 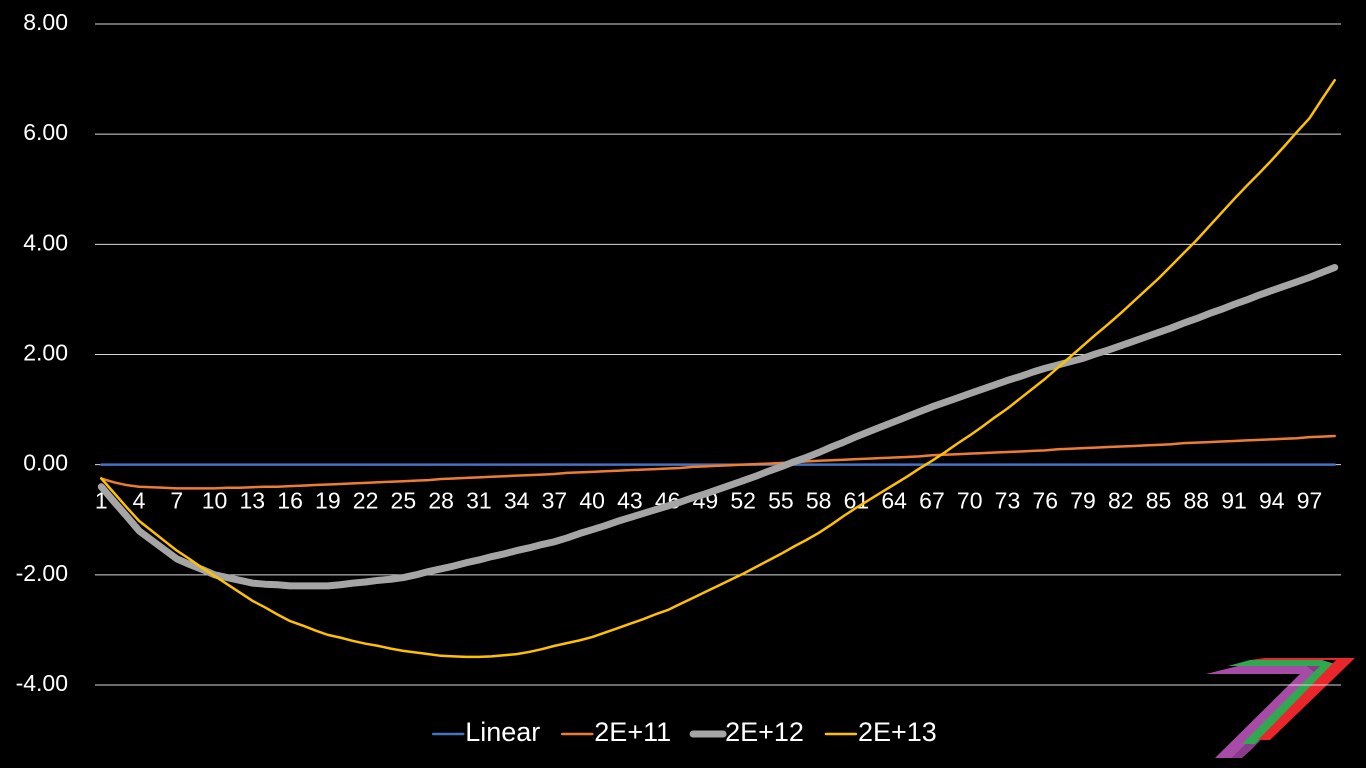 I want to click on x-tick-label: 64, so click(x=894, y=501).